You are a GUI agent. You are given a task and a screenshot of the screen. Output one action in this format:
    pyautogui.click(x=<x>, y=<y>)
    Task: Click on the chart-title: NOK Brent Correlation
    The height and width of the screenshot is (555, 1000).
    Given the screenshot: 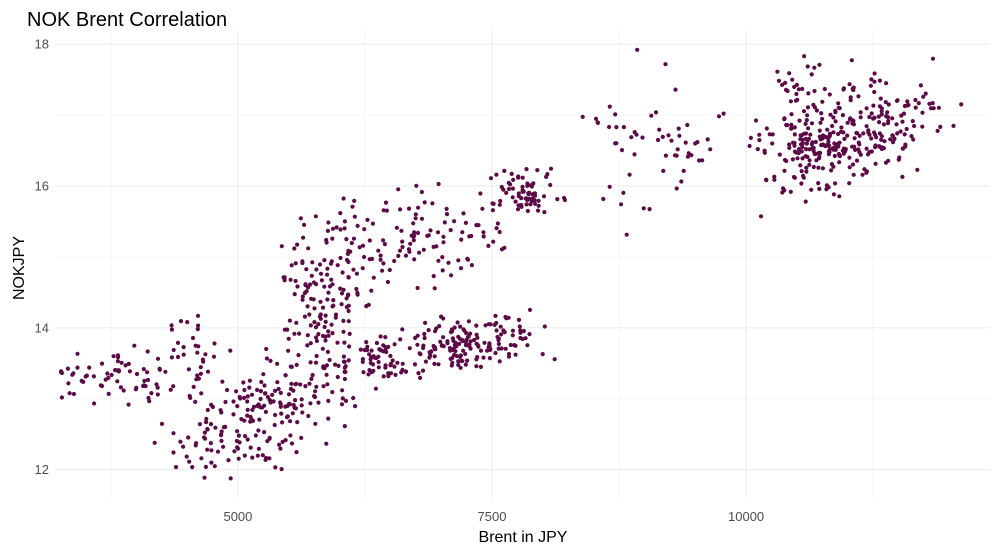 What is the action you would take?
    pyautogui.click(x=127, y=20)
    